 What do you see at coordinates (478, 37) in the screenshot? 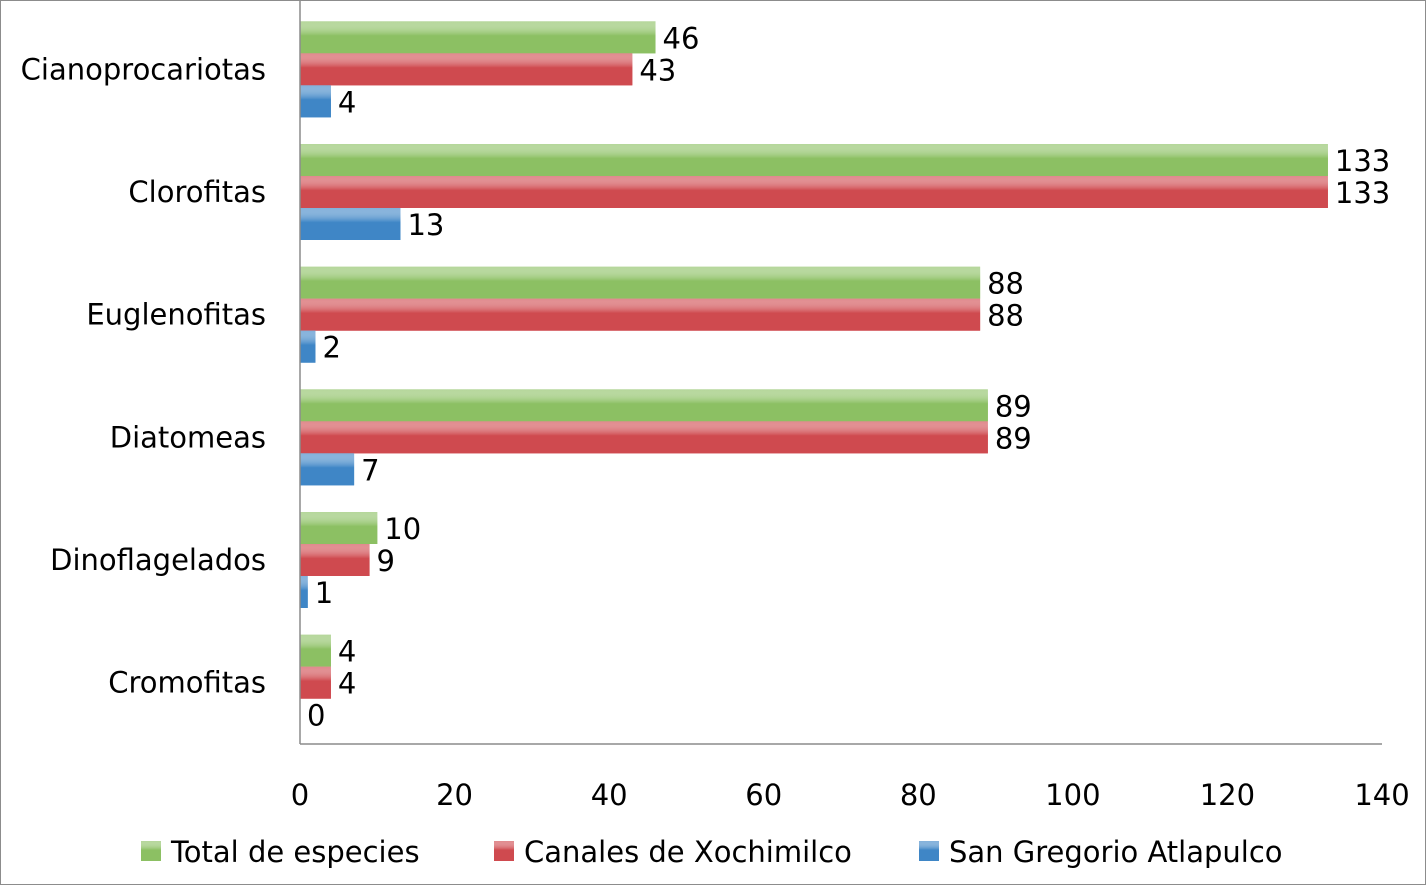
I see `bar-shading-cianoprocariotas-total-de-especies` at bounding box center [478, 37].